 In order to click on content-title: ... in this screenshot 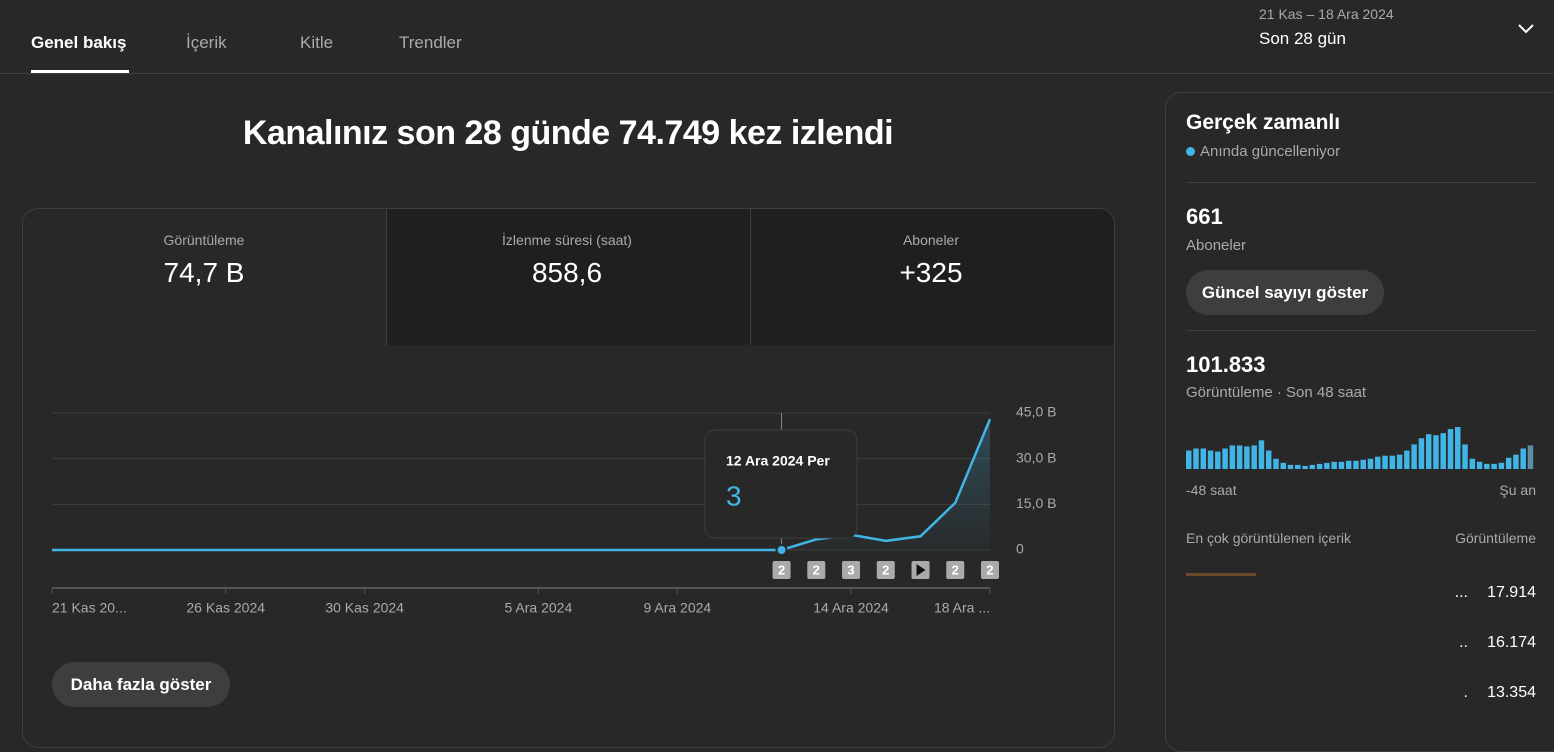, I will do `click(1461, 592)`.